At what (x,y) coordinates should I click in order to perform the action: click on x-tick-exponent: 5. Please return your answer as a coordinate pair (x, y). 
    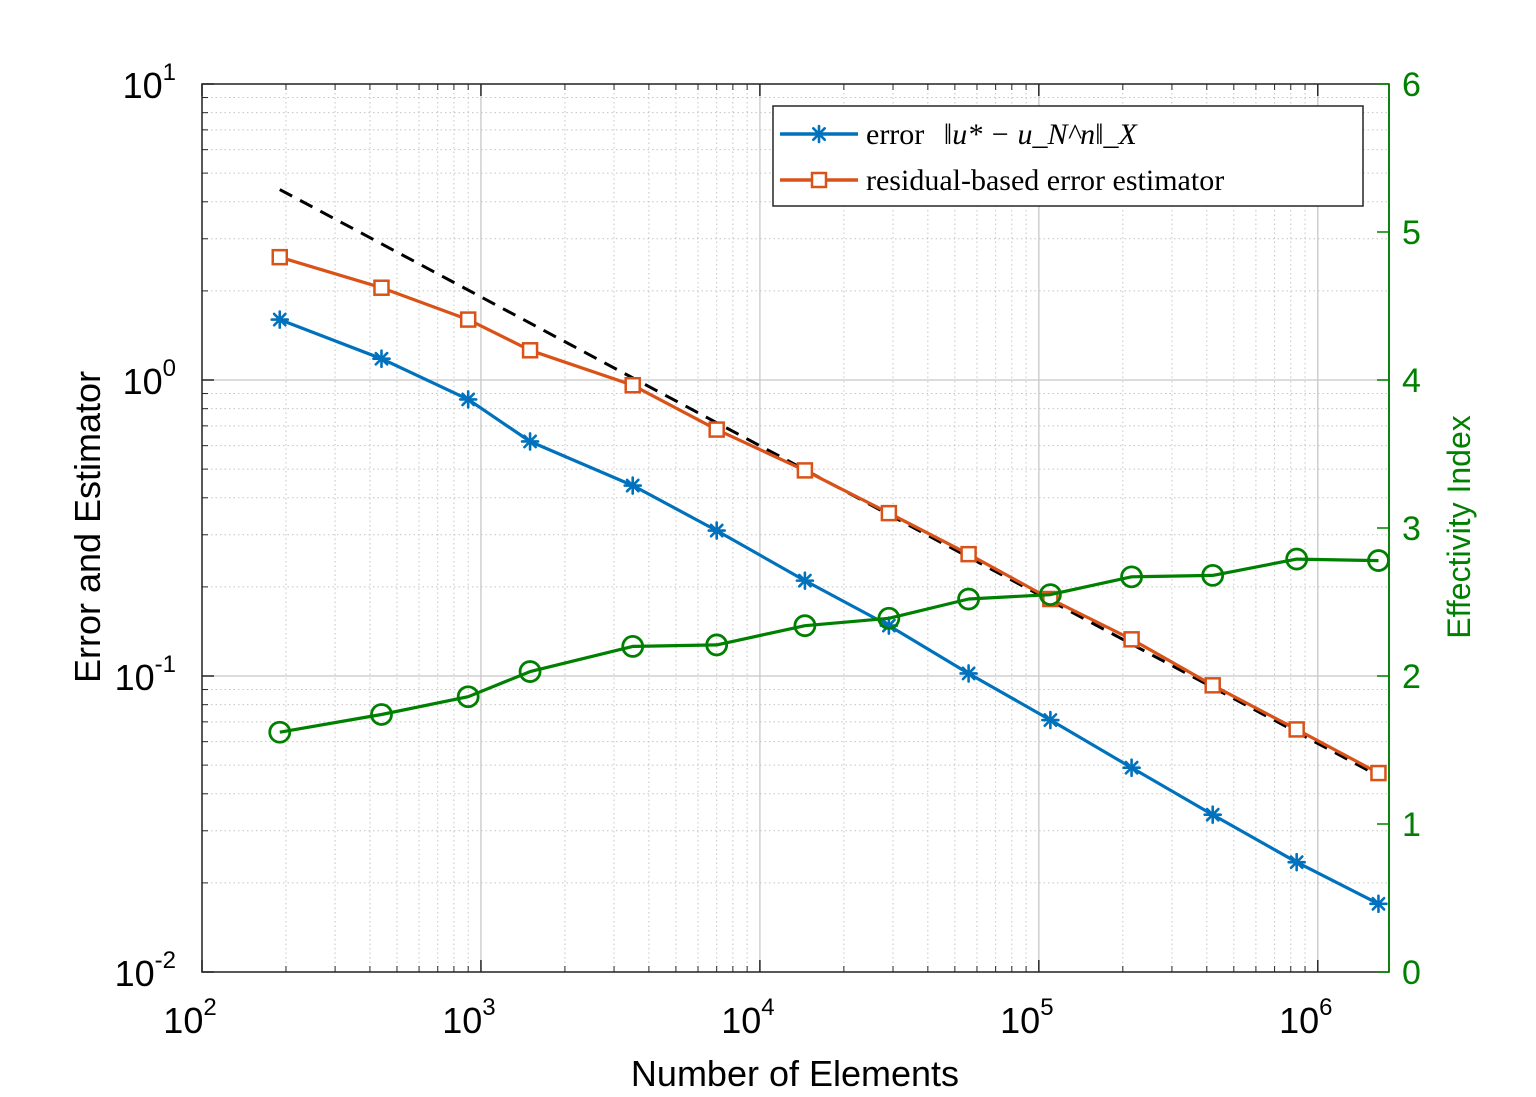
    Looking at the image, I should click on (1046, 1007).